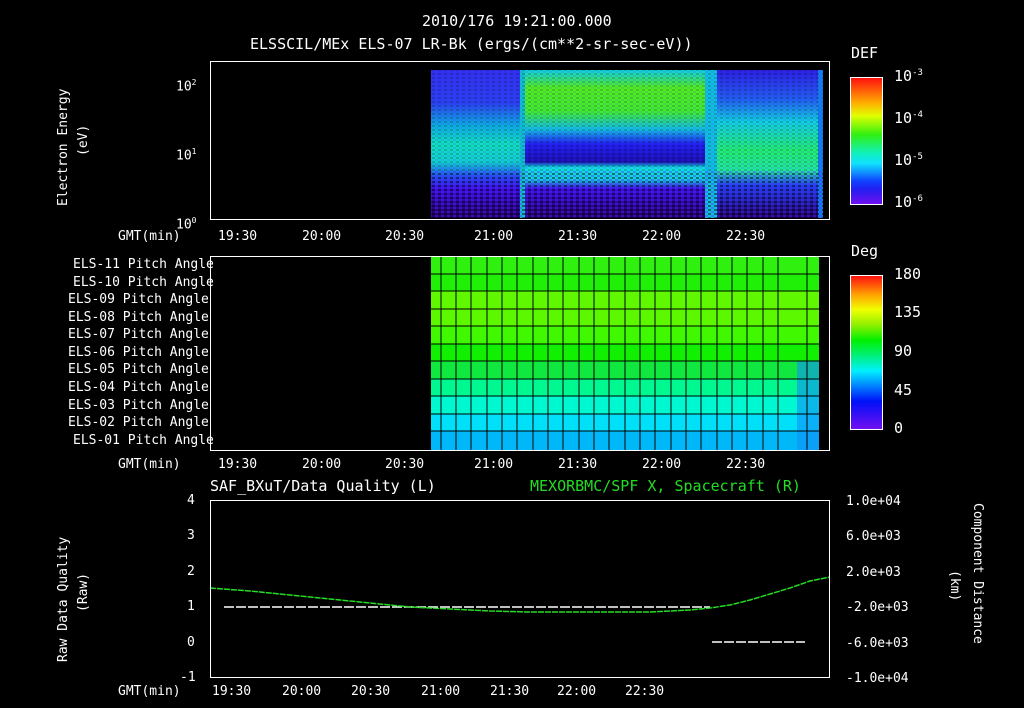  What do you see at coordinates (371, 691) in the screenshot?
I see `panel3-xtick: 20:30` at bounding box center [371, 691].